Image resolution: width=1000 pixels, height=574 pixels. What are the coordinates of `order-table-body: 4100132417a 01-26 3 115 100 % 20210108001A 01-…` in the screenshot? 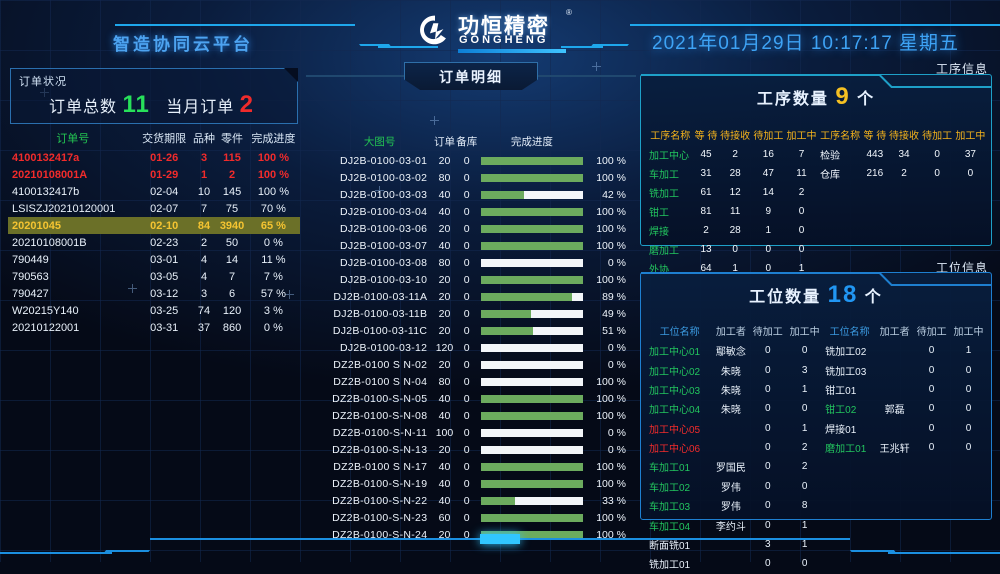 It's located at (154, 242).